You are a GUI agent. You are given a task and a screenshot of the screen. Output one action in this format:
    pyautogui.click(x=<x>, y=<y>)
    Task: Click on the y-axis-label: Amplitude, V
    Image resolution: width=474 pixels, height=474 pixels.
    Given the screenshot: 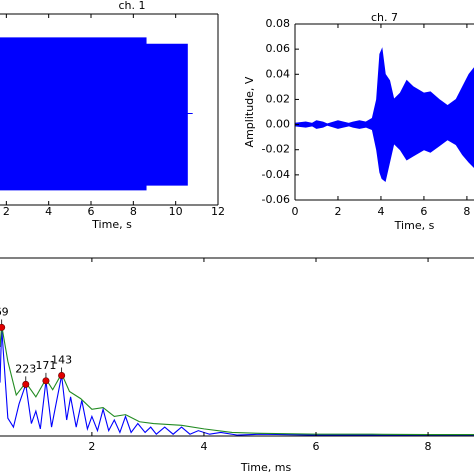 What is the action you would take?
    pyautogui.click(x=249, y=111)
    